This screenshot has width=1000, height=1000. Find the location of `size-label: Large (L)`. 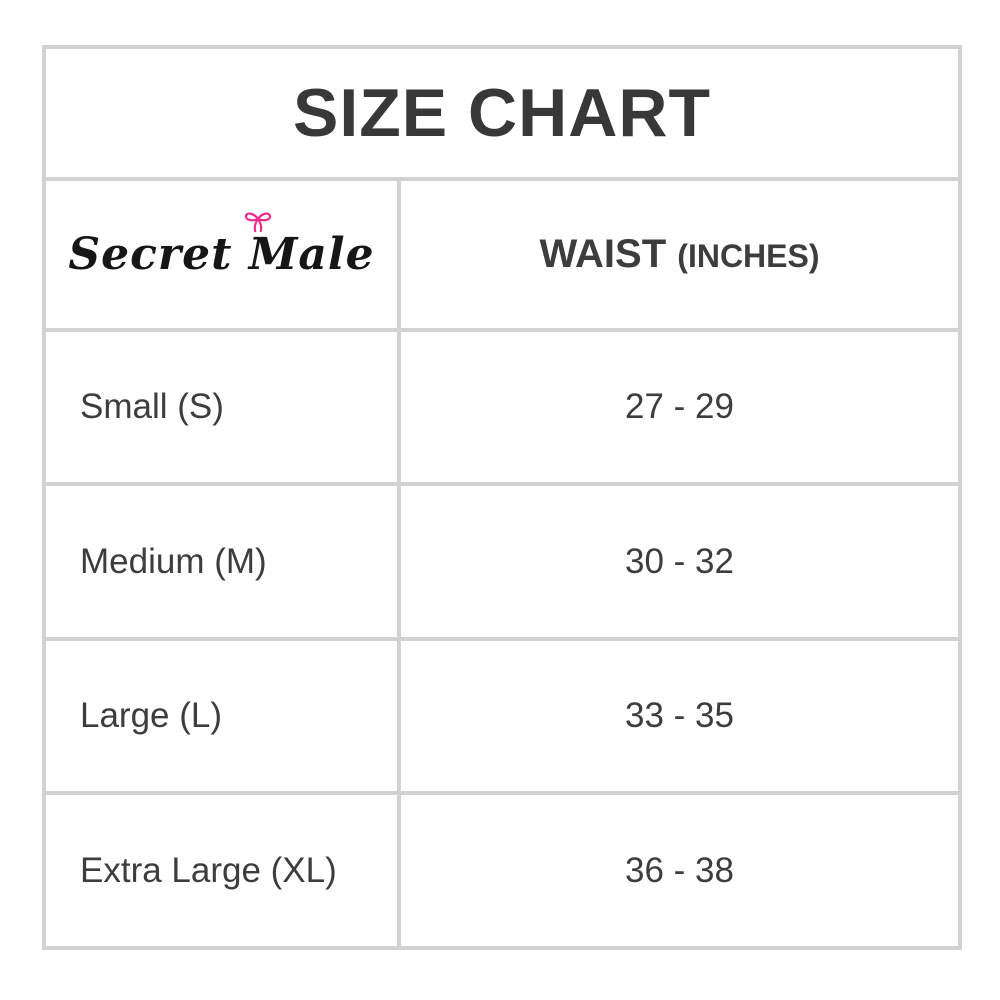

size-label: Large (L) is located at coordinates (221, 716).